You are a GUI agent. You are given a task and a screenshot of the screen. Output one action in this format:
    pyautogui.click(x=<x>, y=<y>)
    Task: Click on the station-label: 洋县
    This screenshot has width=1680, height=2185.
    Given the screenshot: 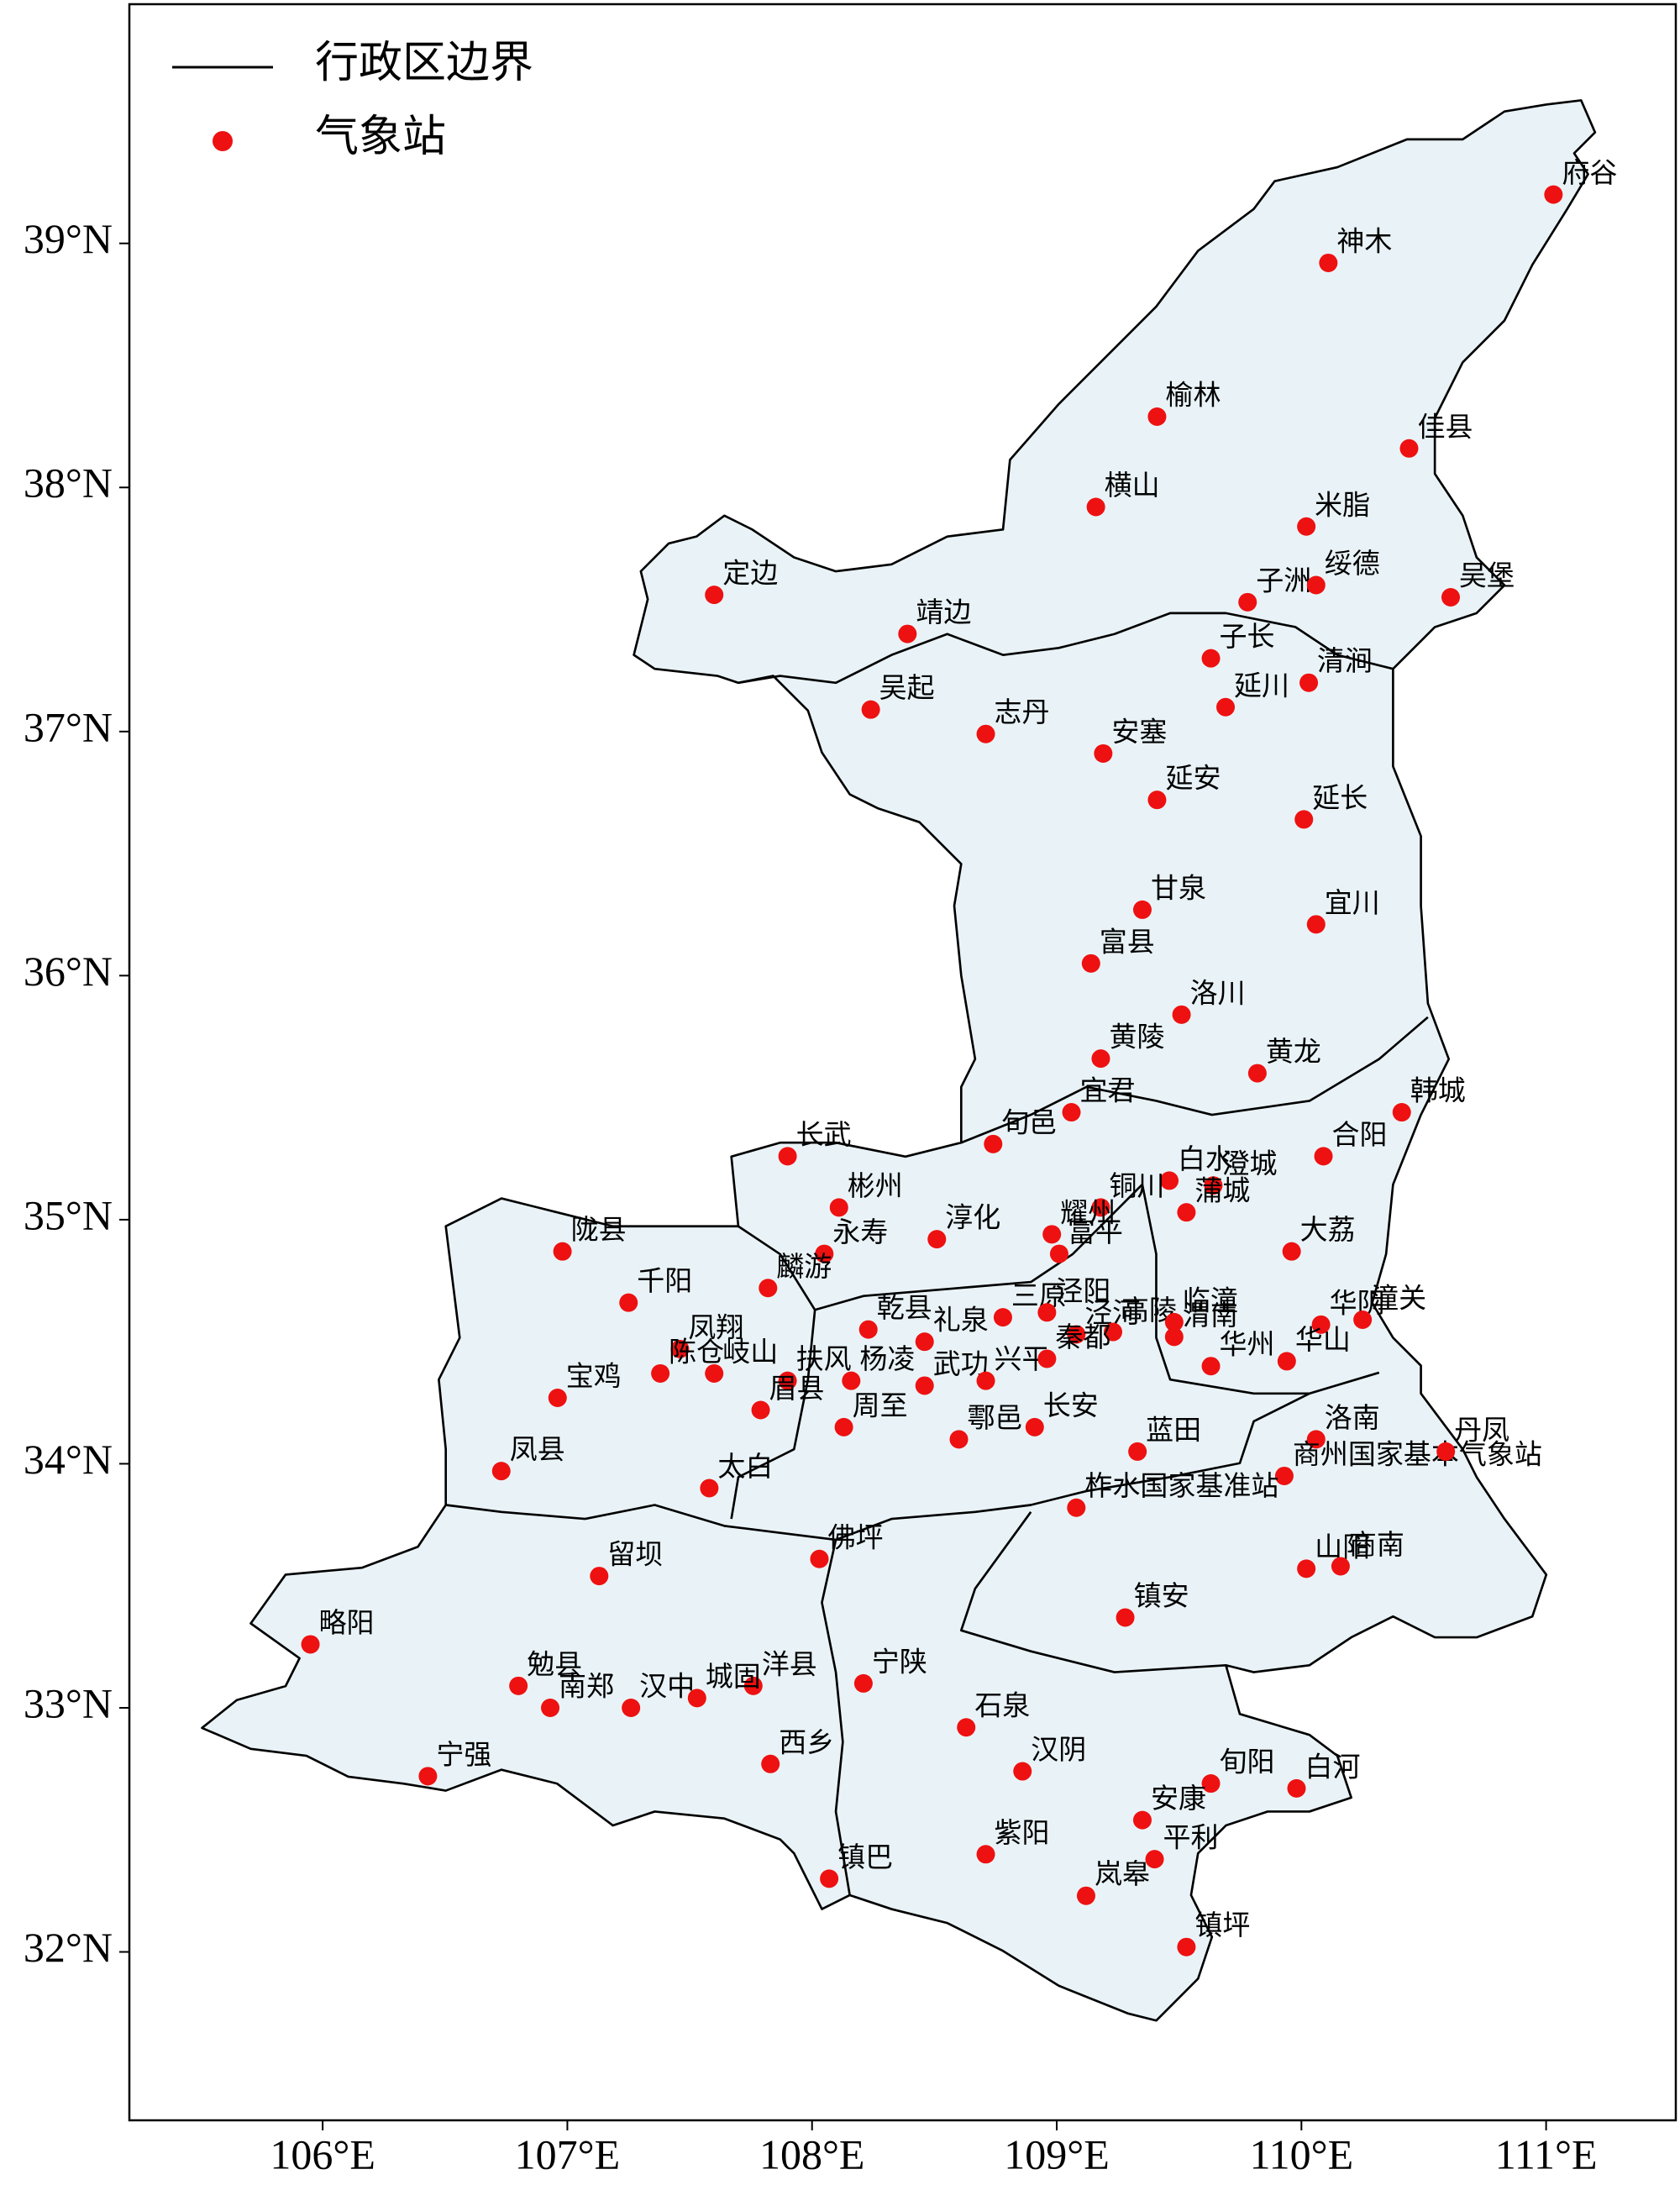 What is the action you would take?
    pyautogui.click(x=789, y=1663)
    